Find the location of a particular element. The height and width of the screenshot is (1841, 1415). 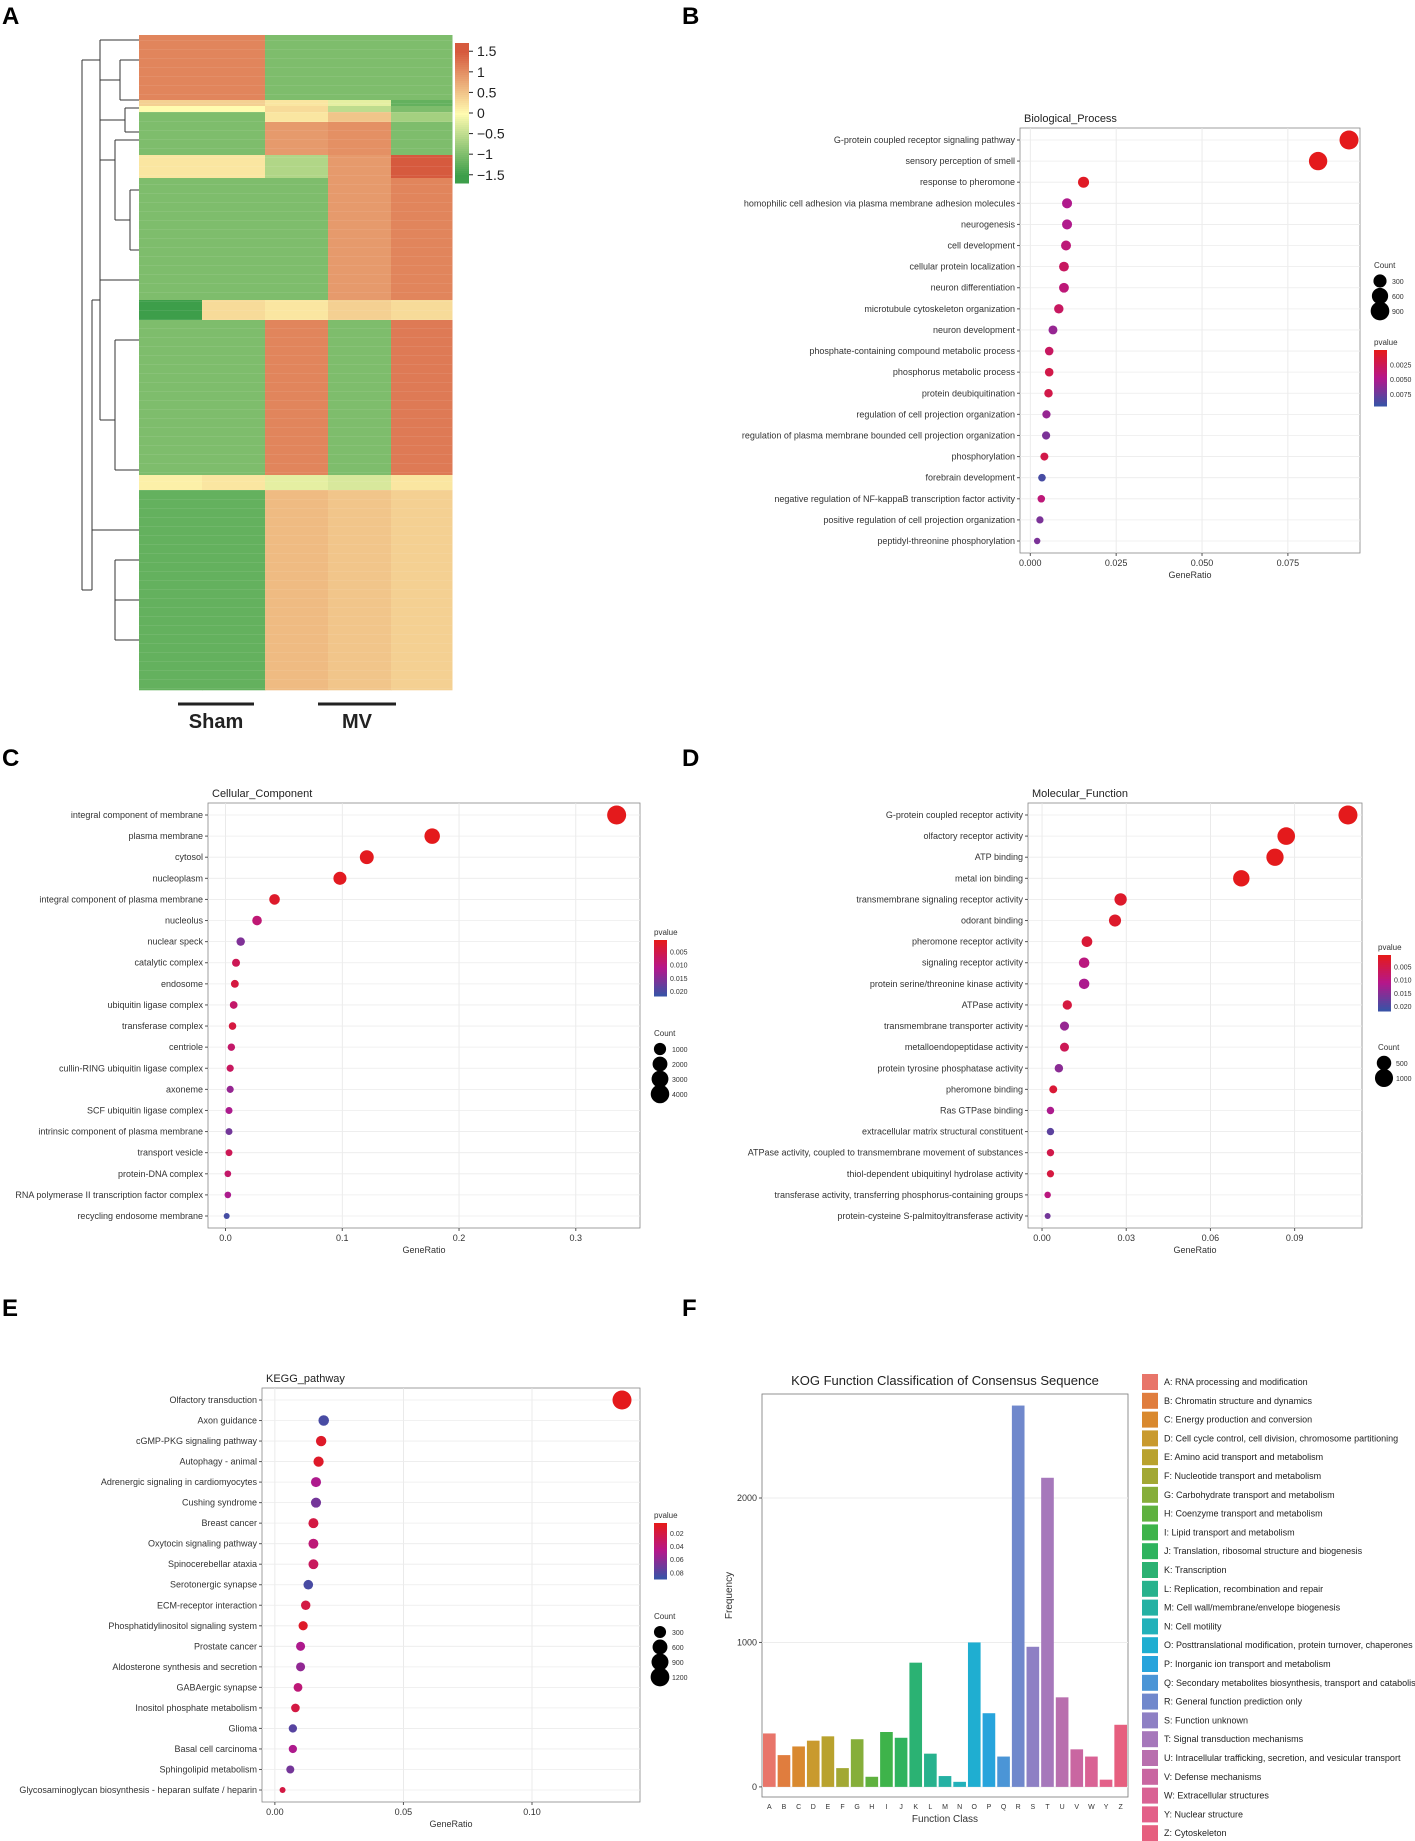

heatmap-cells is located at coordinates (296, 363).